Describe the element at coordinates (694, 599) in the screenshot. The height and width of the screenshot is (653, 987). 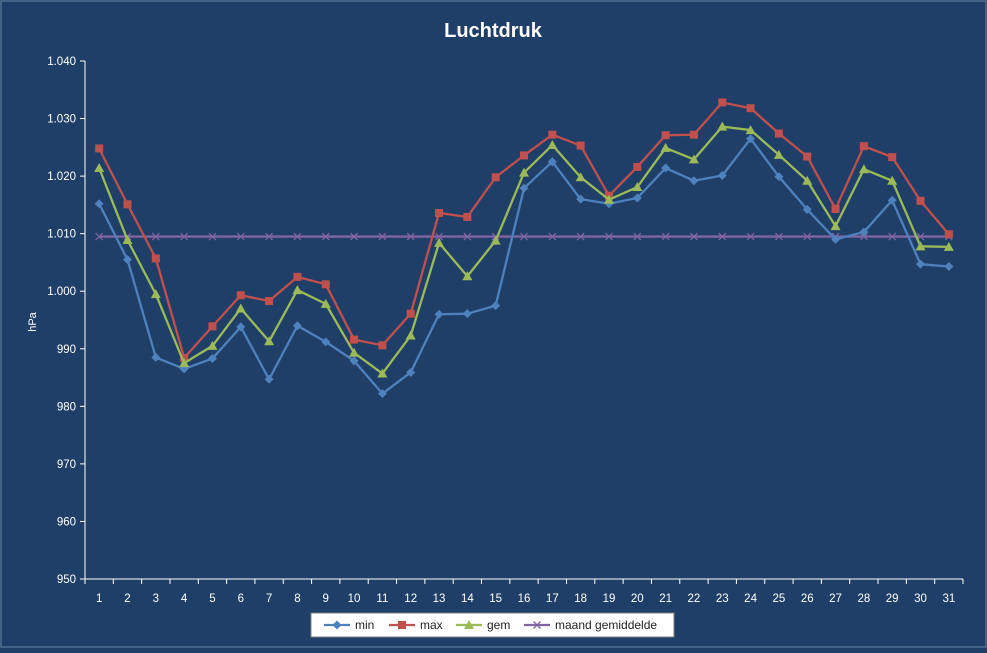
I see `x-tick-label: 22` at that location.